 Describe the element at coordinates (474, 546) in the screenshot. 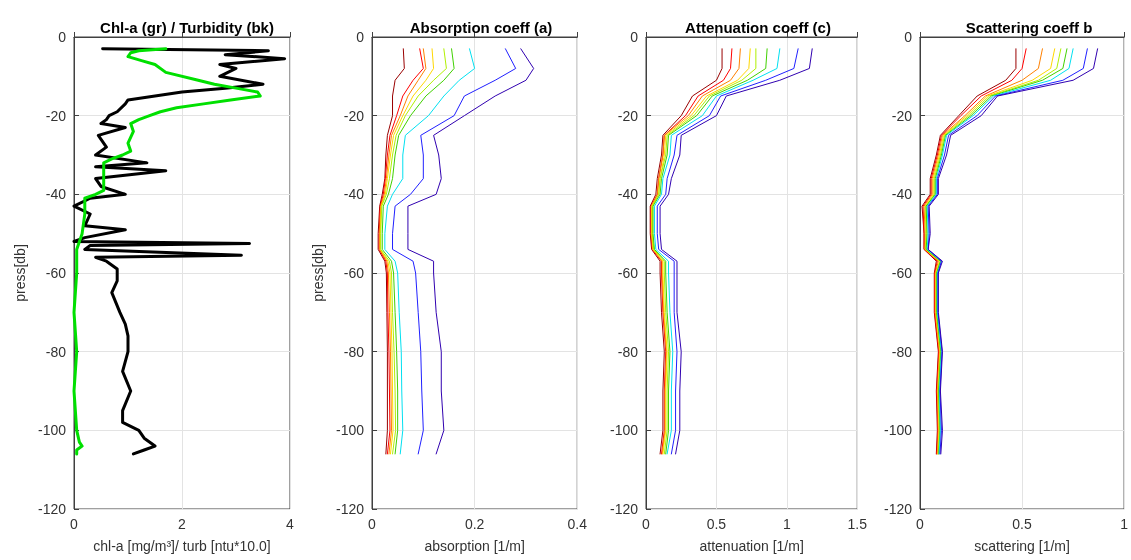

I see `x-axis-title: absorption [1/m]` at that location.